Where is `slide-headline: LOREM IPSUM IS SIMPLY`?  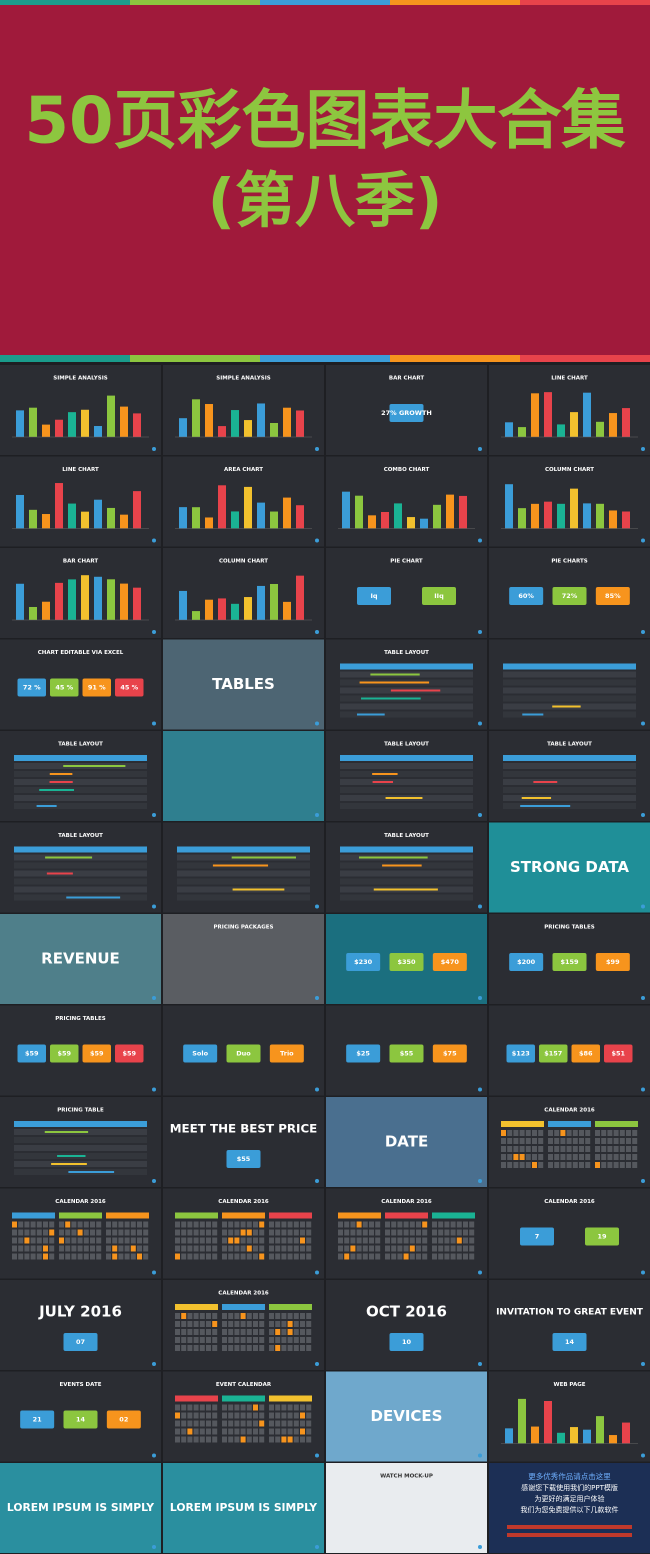
slide-headline: LOREM IPSUM IS SIMPLY is located at coordinates (243, 1507).